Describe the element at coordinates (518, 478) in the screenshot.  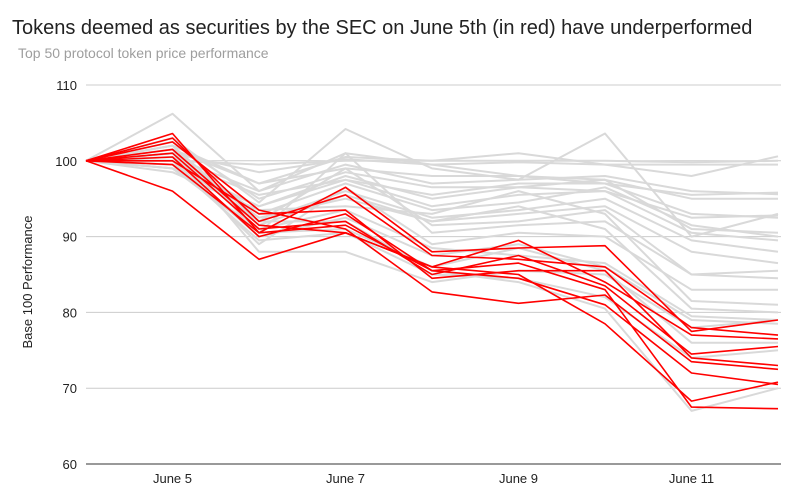
I see `x-tick-label: June 9` at that location.